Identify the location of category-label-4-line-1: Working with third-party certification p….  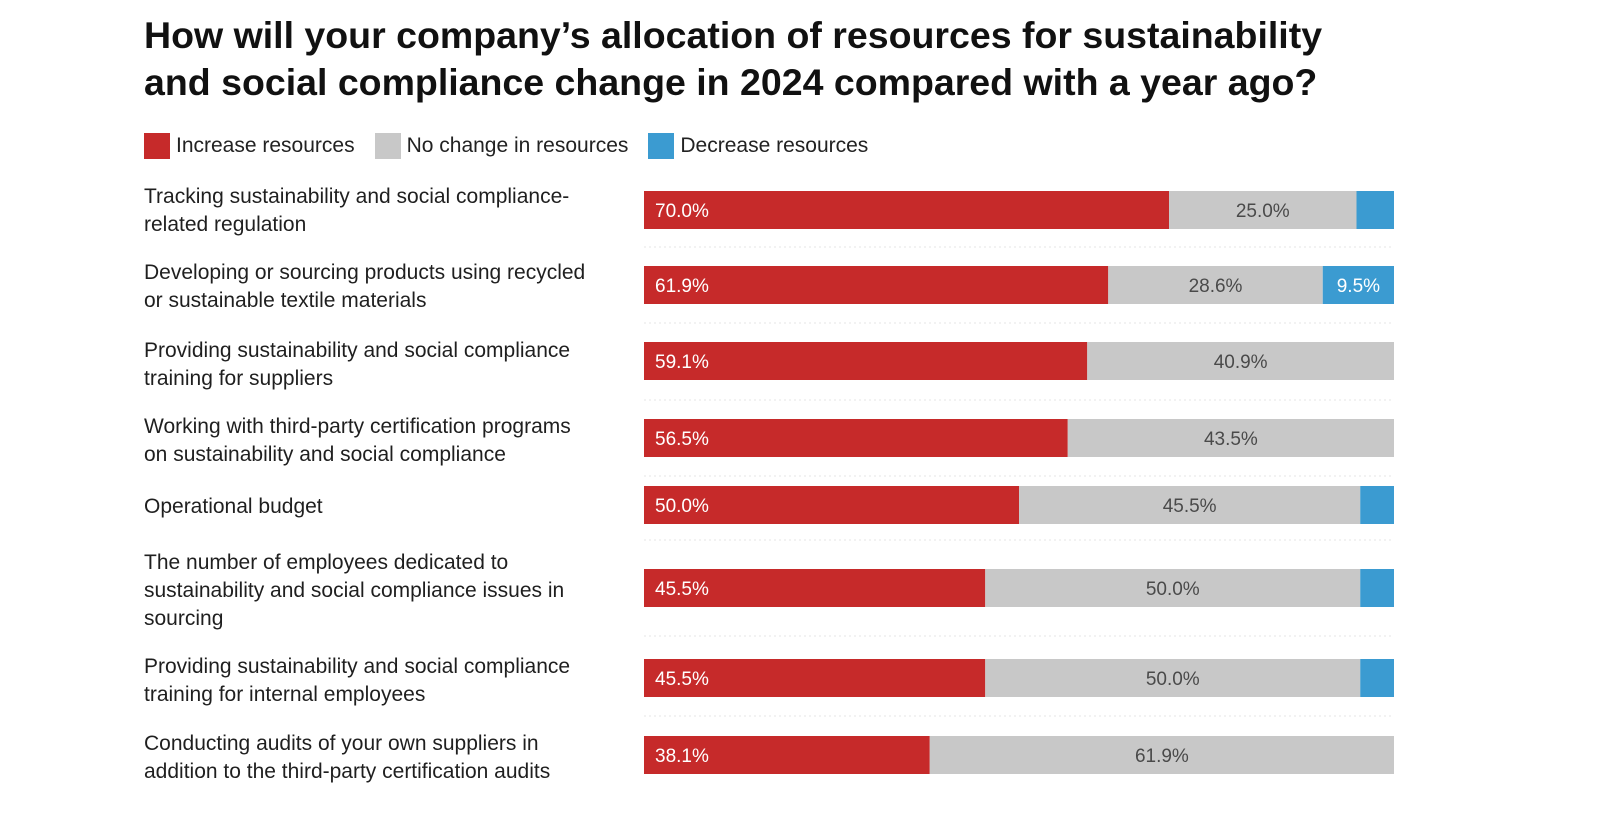
(357, 426).